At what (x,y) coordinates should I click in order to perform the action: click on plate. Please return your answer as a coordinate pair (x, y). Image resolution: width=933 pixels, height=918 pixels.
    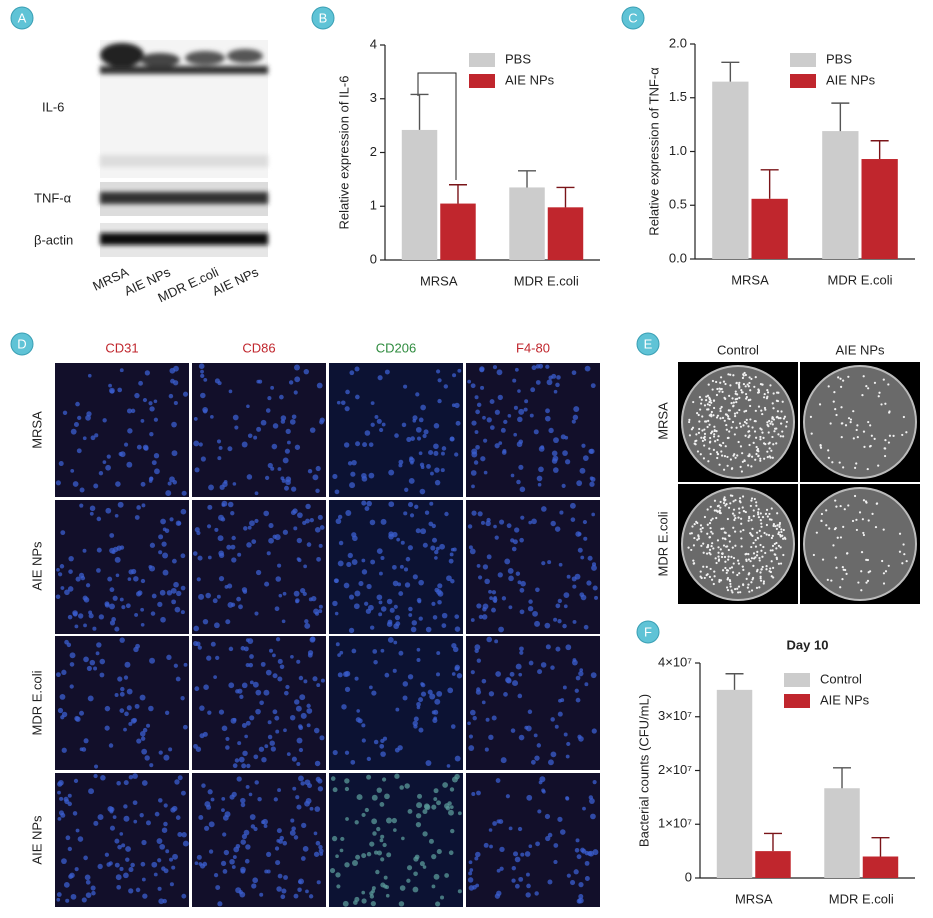
    Looking at the image, I should click on (738, 422).